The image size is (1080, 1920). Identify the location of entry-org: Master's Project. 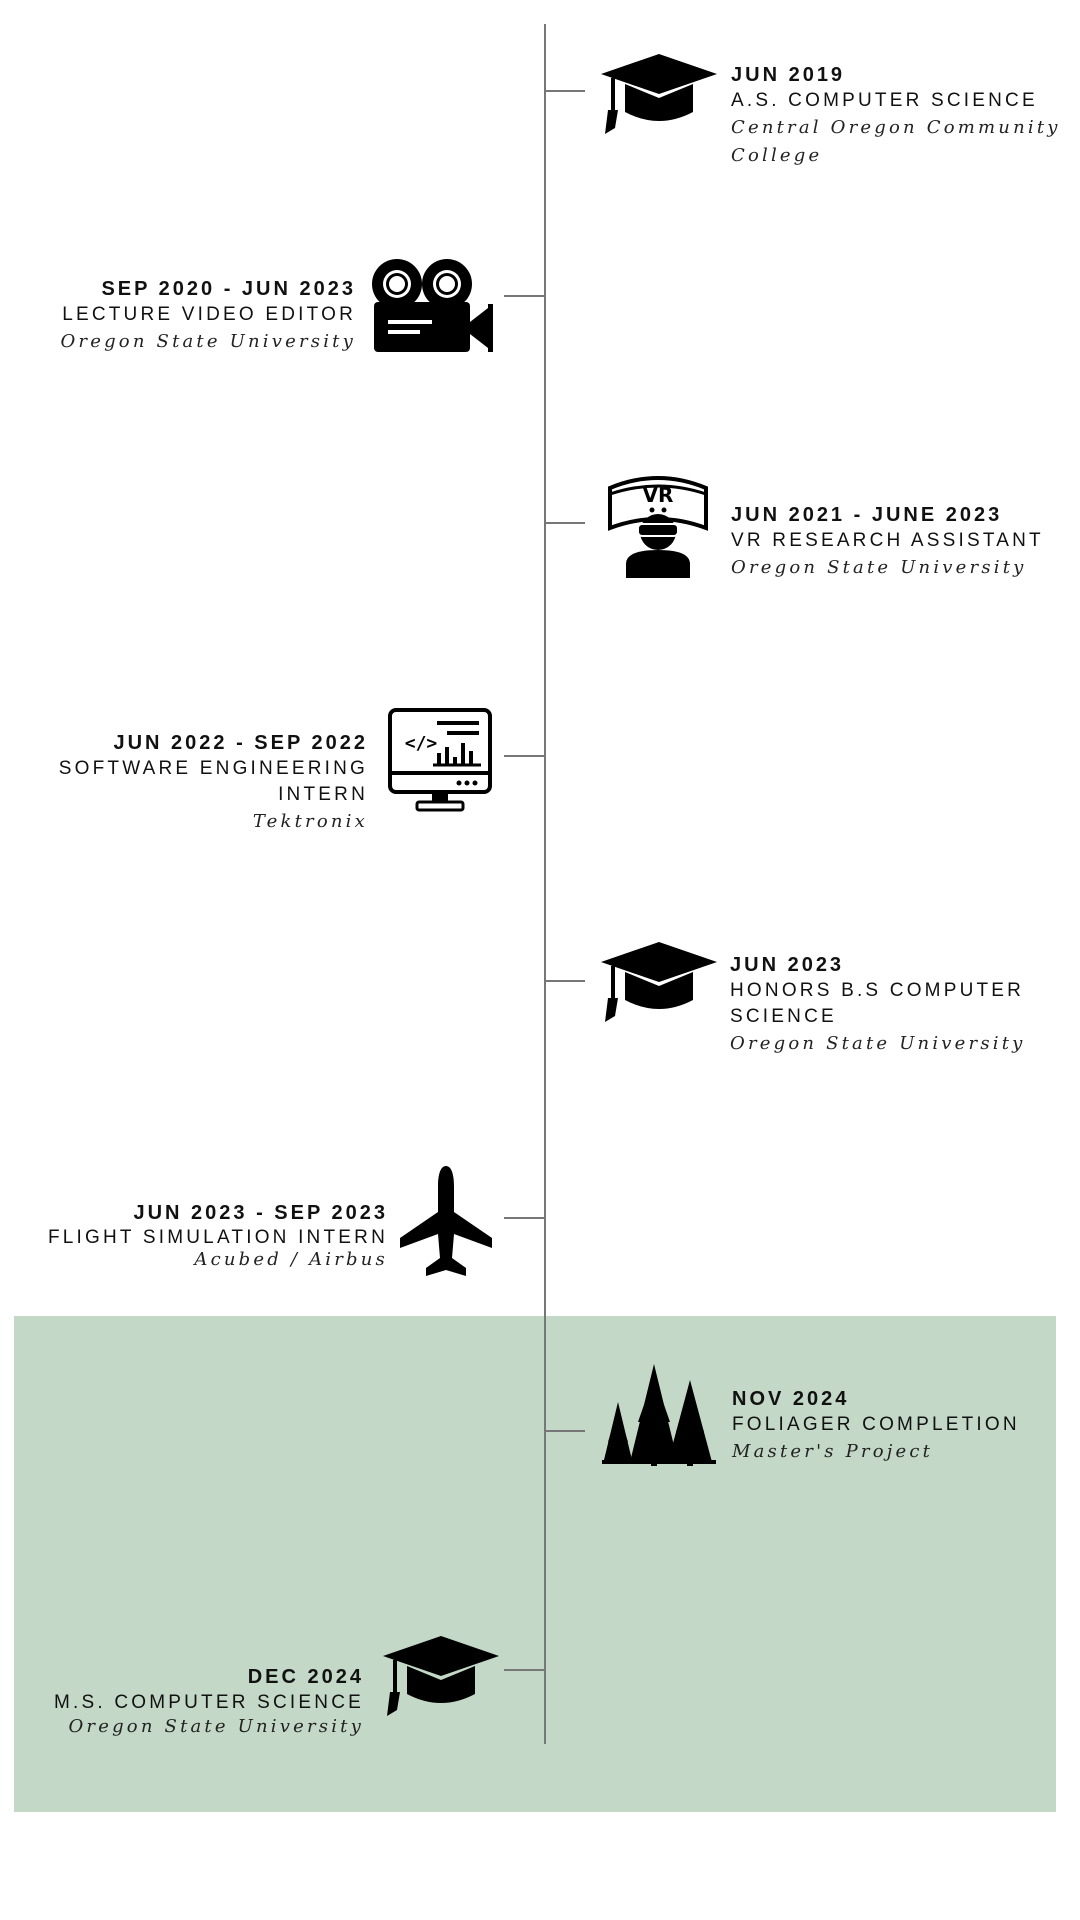
(833, 1451).